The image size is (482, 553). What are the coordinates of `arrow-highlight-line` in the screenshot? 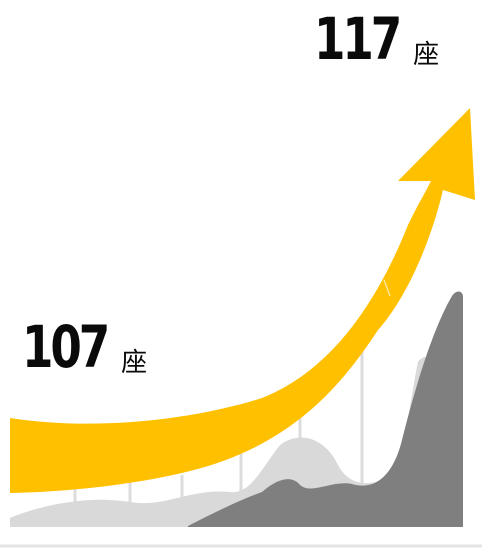 It's located at (387, 288).